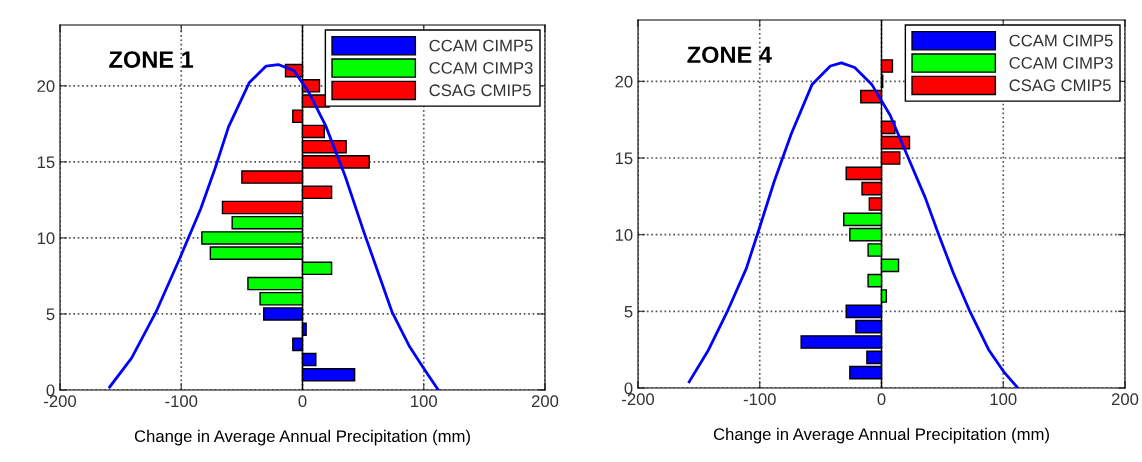 This screenshot has width=1142, height=462. What do you see at coordinates (151, 59) in the screenshot?
I see `text: ZONE 1` at bounding box center [151, 59].